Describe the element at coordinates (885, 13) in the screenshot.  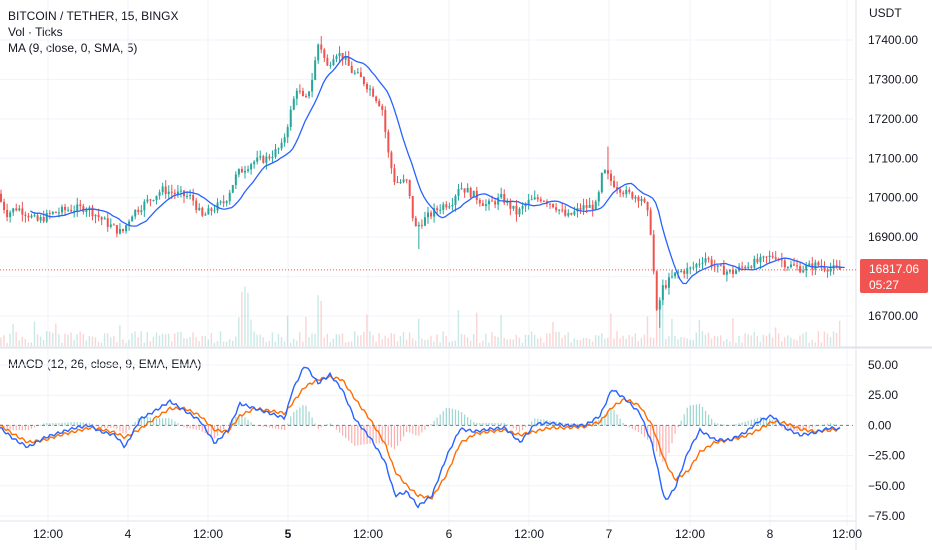
I see `currency-label: USDT` at that location.